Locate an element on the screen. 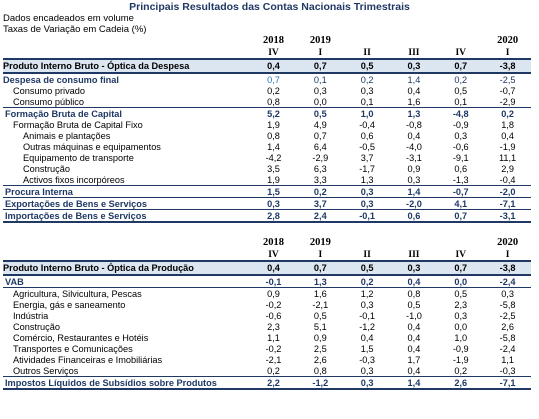 The image size is (539, 419). row-value: 1,2 is located at coordinates (367, 293).